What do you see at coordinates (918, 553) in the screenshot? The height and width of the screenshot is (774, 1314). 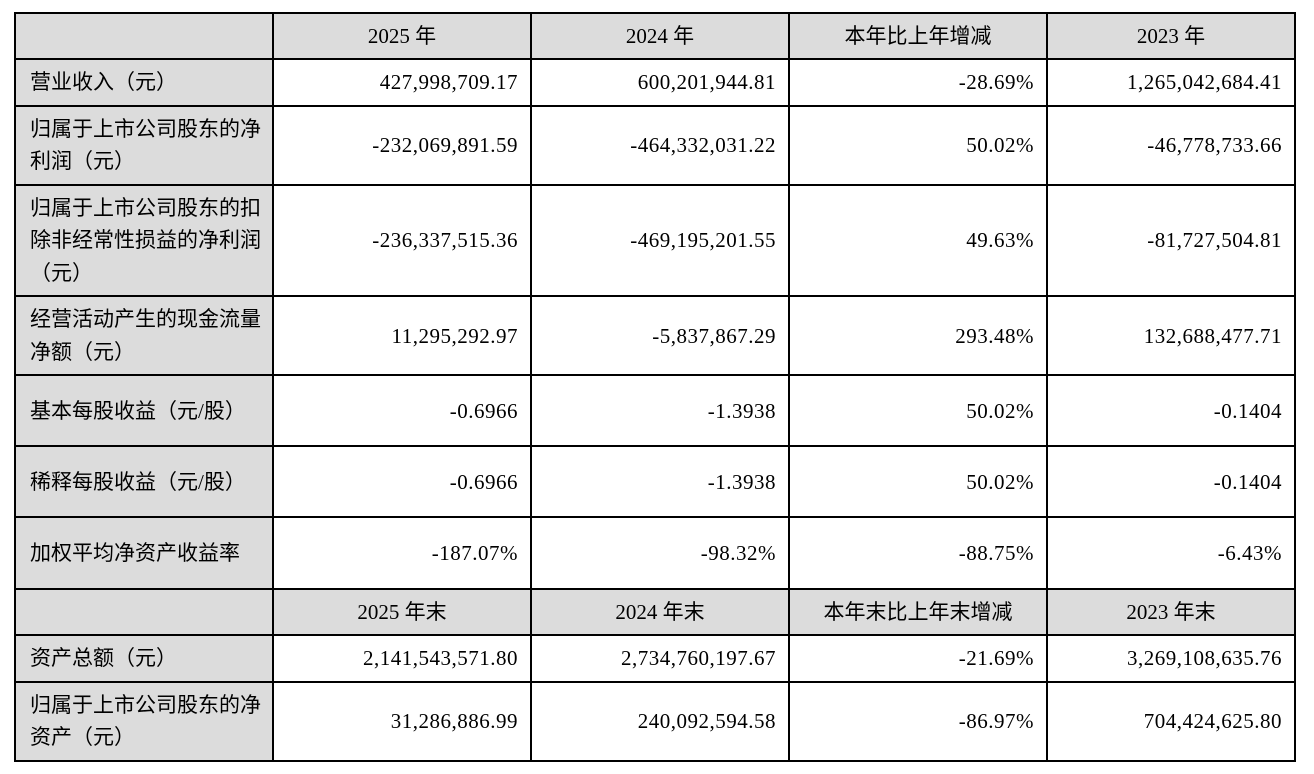 I see `cell-value: -88.75%` at bounding box center [918, 553].